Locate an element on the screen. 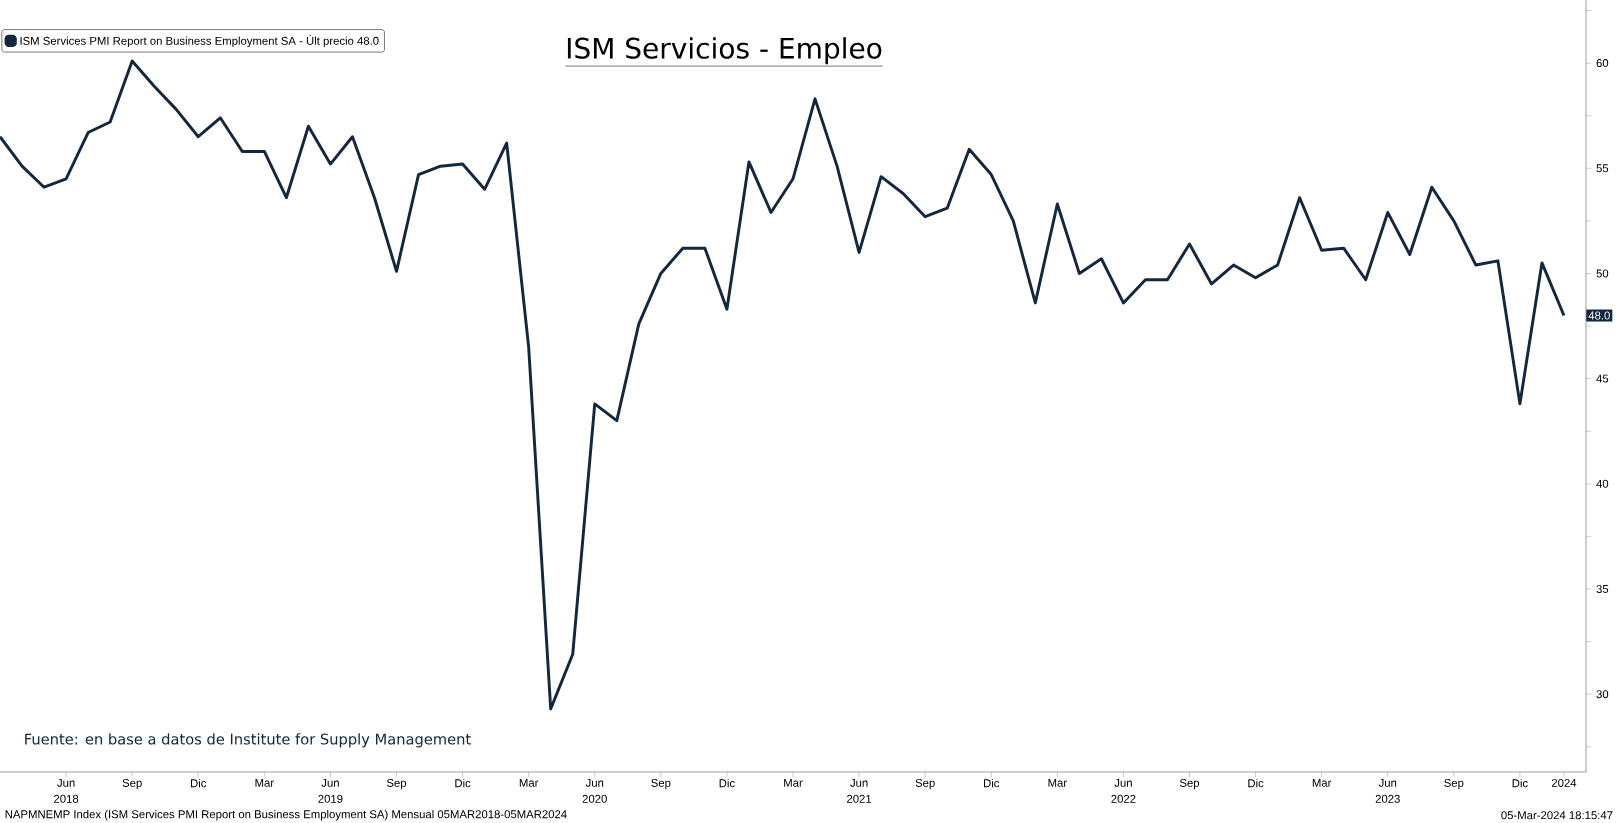 The width and height of the screenshot is (1622, 823). y-tick-label: 60 is located at coordinates (1602, 63).